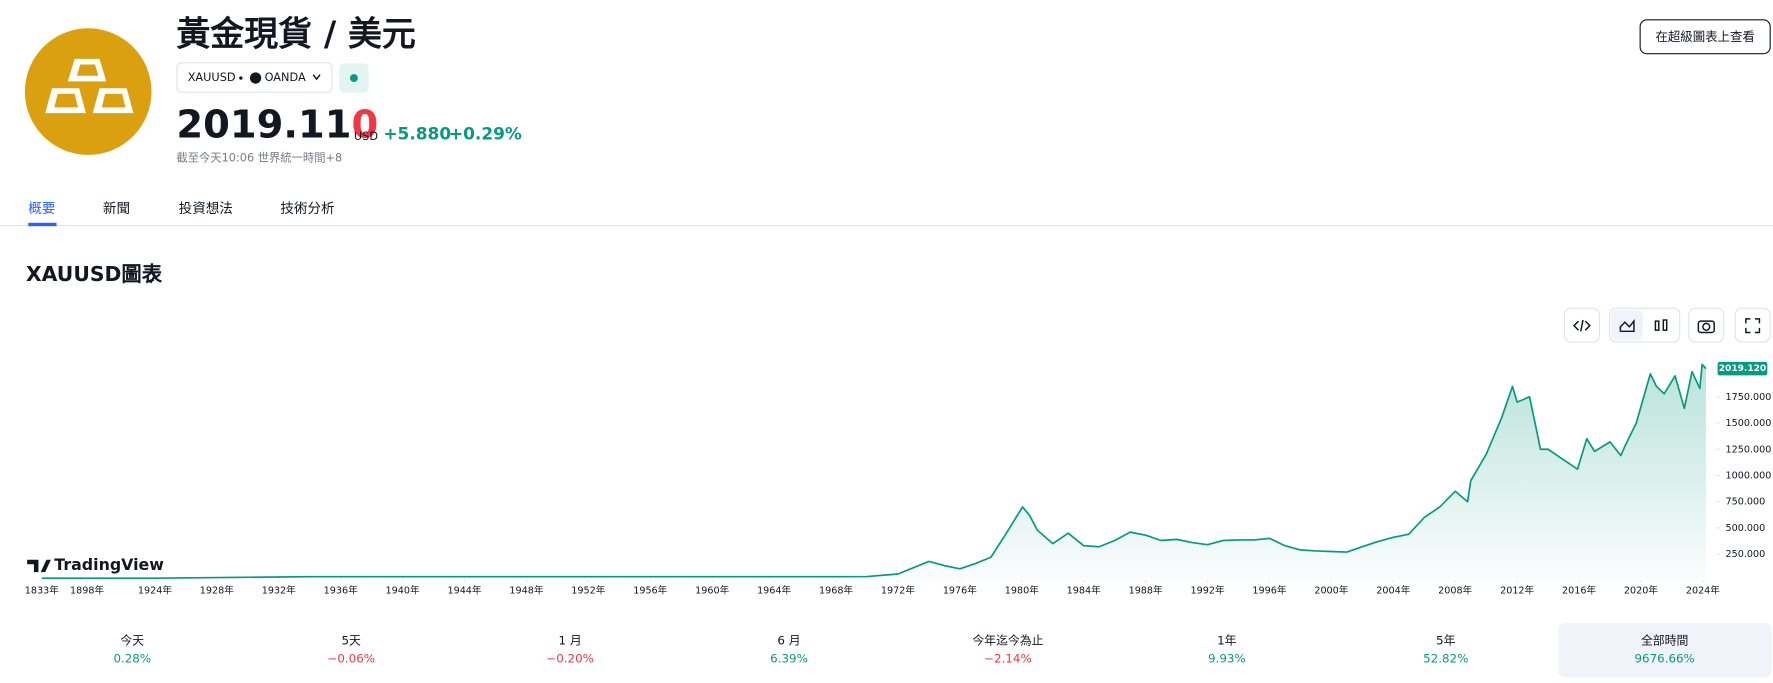 The width and height of the screenshot is (1773, 683). What do you see at coordinates (836, 590) in the screenshot?
I see `x-tick-label: 1968年` at bounding box center [836, 590].